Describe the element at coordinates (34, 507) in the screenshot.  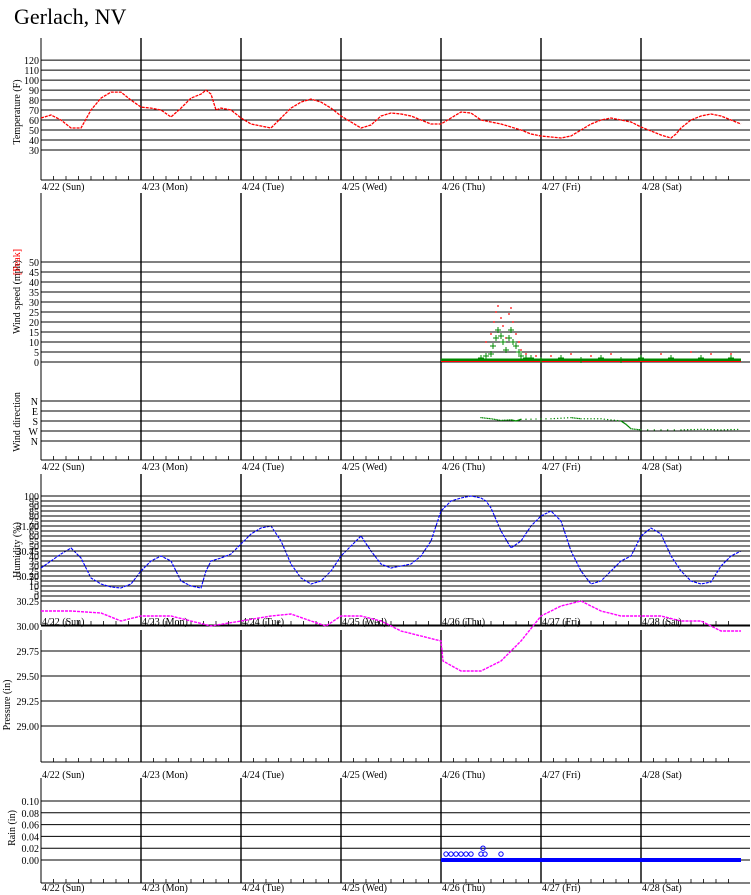
I see `hum-tick-label: 90` at that location.